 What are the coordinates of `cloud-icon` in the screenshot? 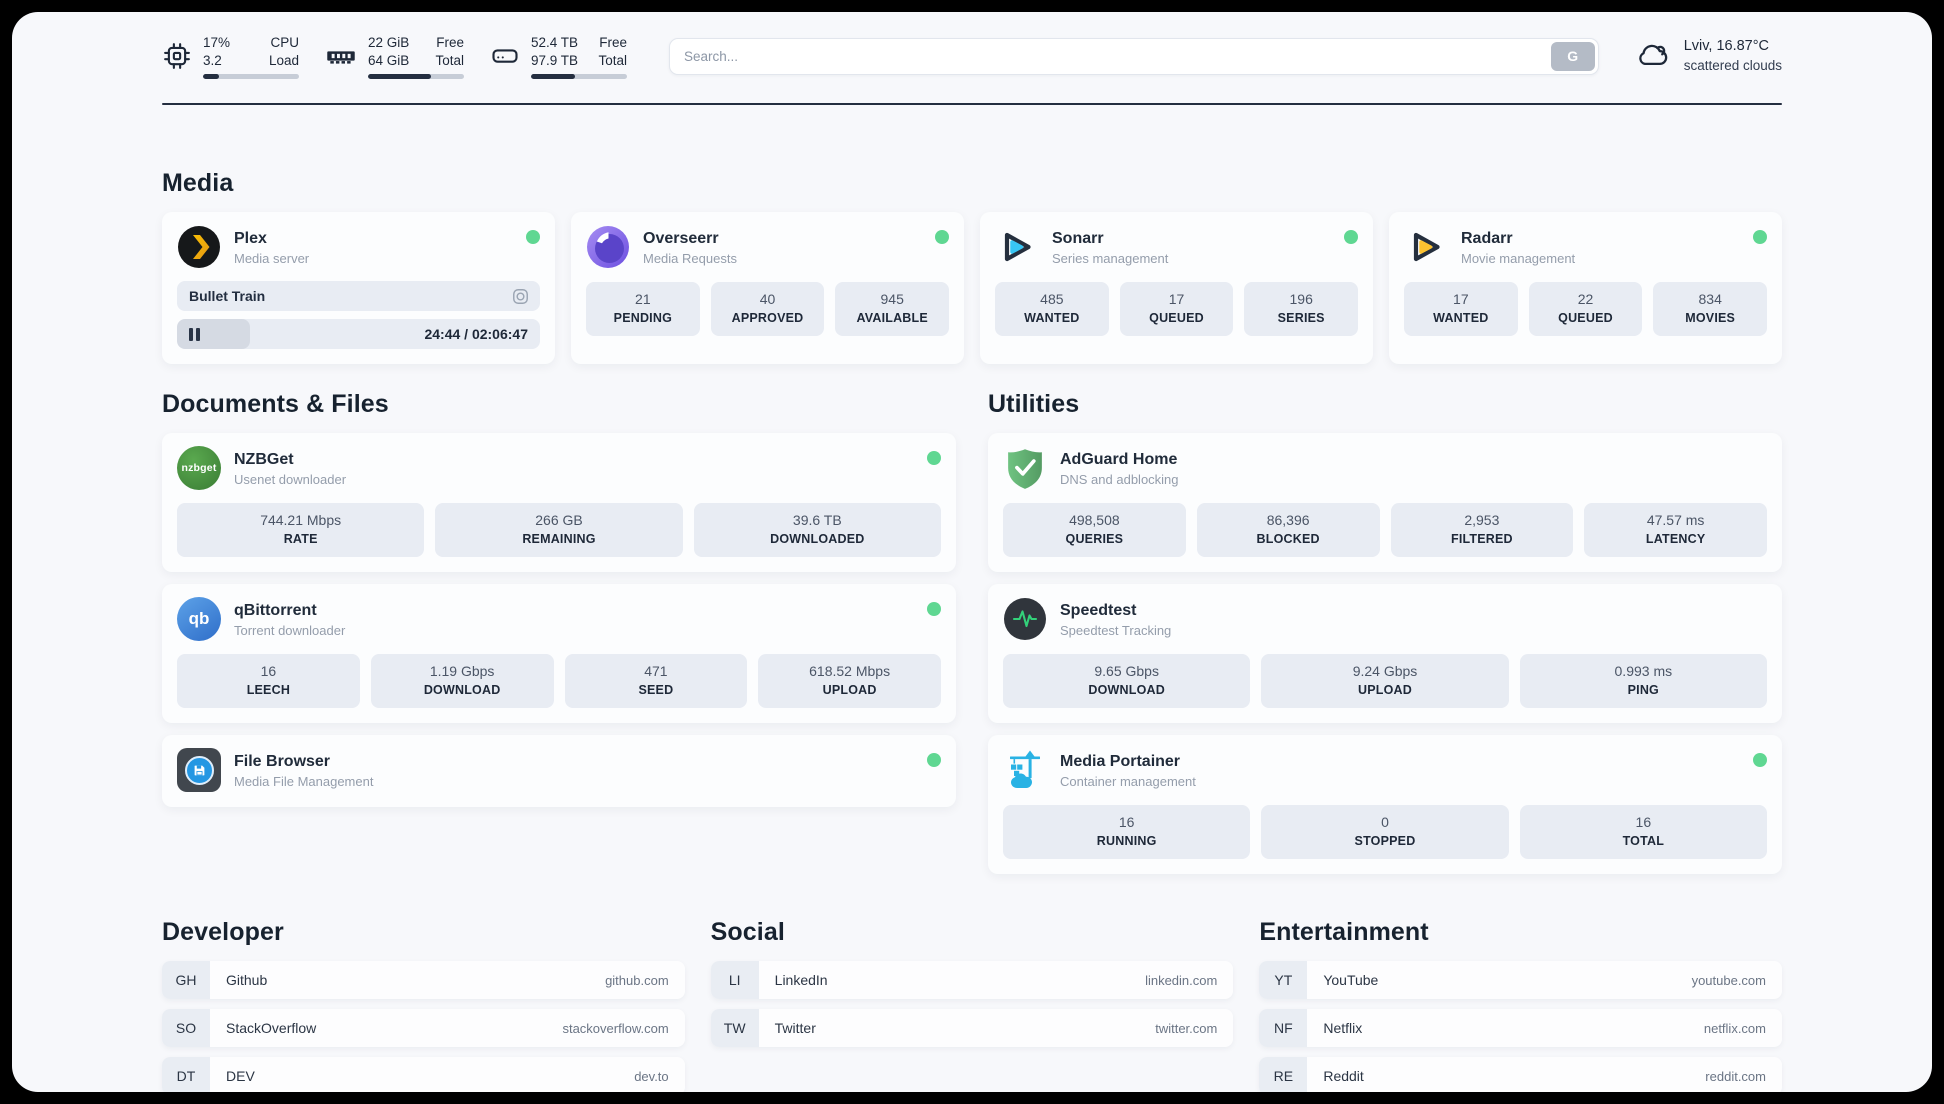 It's located at (1652, 56).